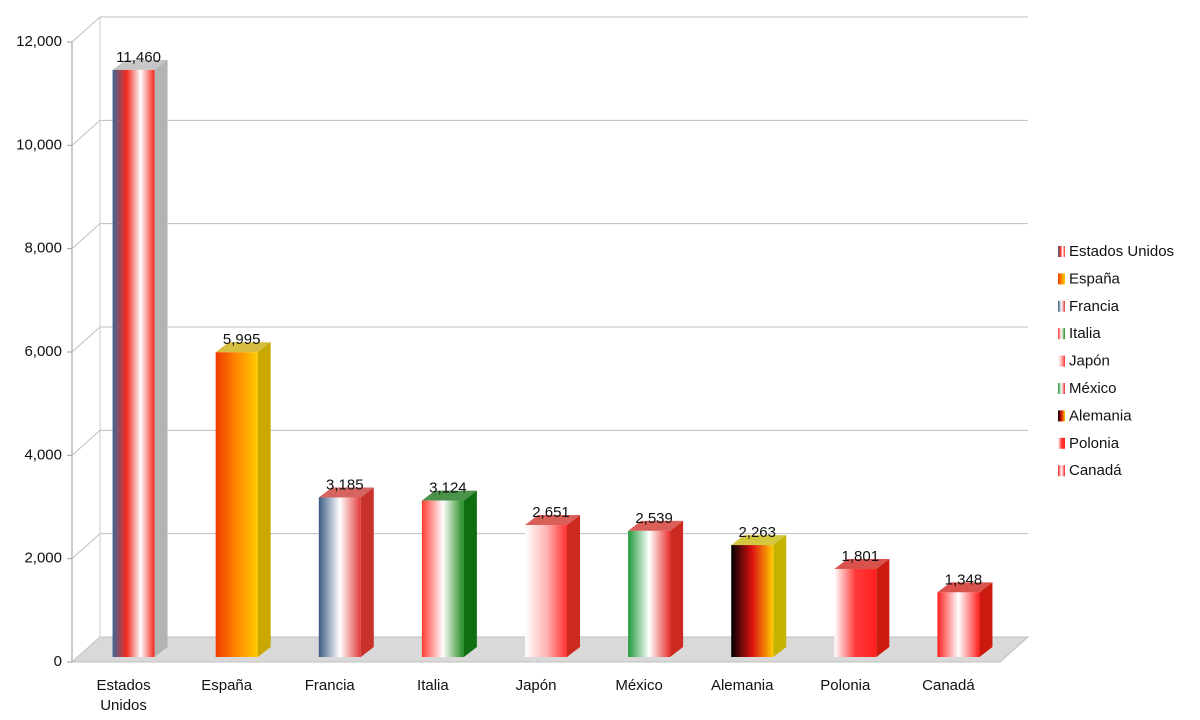  Describe the element at coordinates (1094, 443) in the screenshot. I see `legend-label: Polonia` at that location.